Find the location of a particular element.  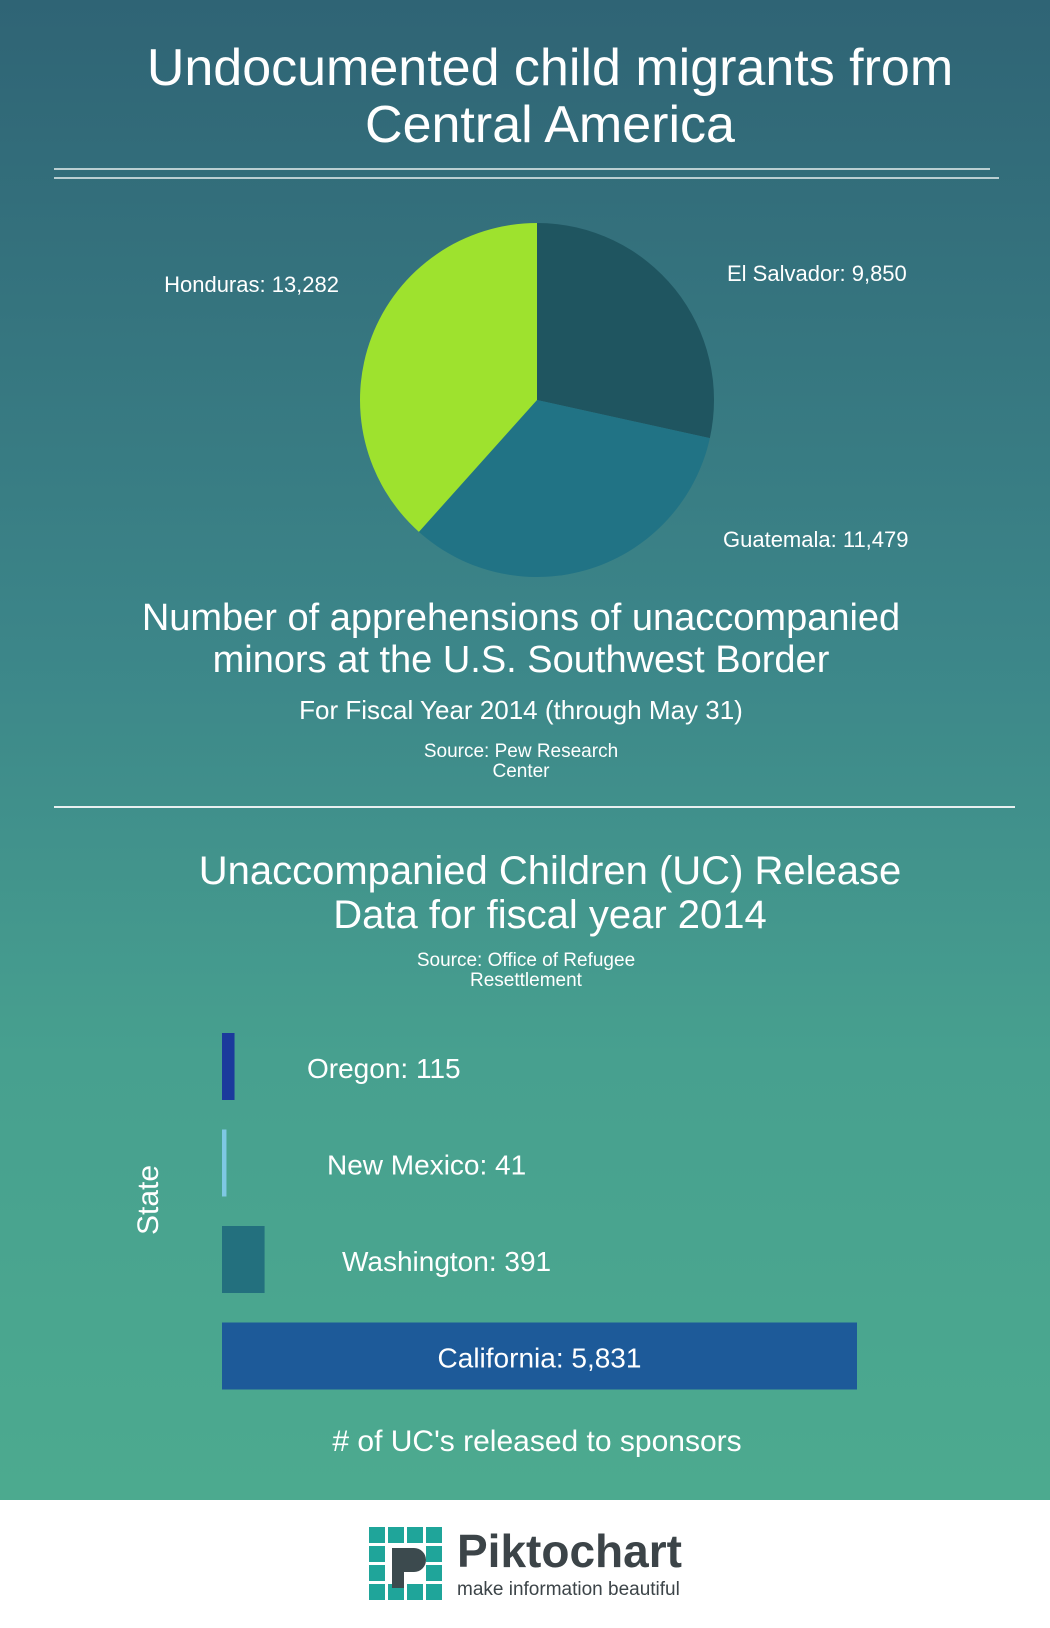

slice-label: Honduras: 13,282 is located at coordinates (251, 284).